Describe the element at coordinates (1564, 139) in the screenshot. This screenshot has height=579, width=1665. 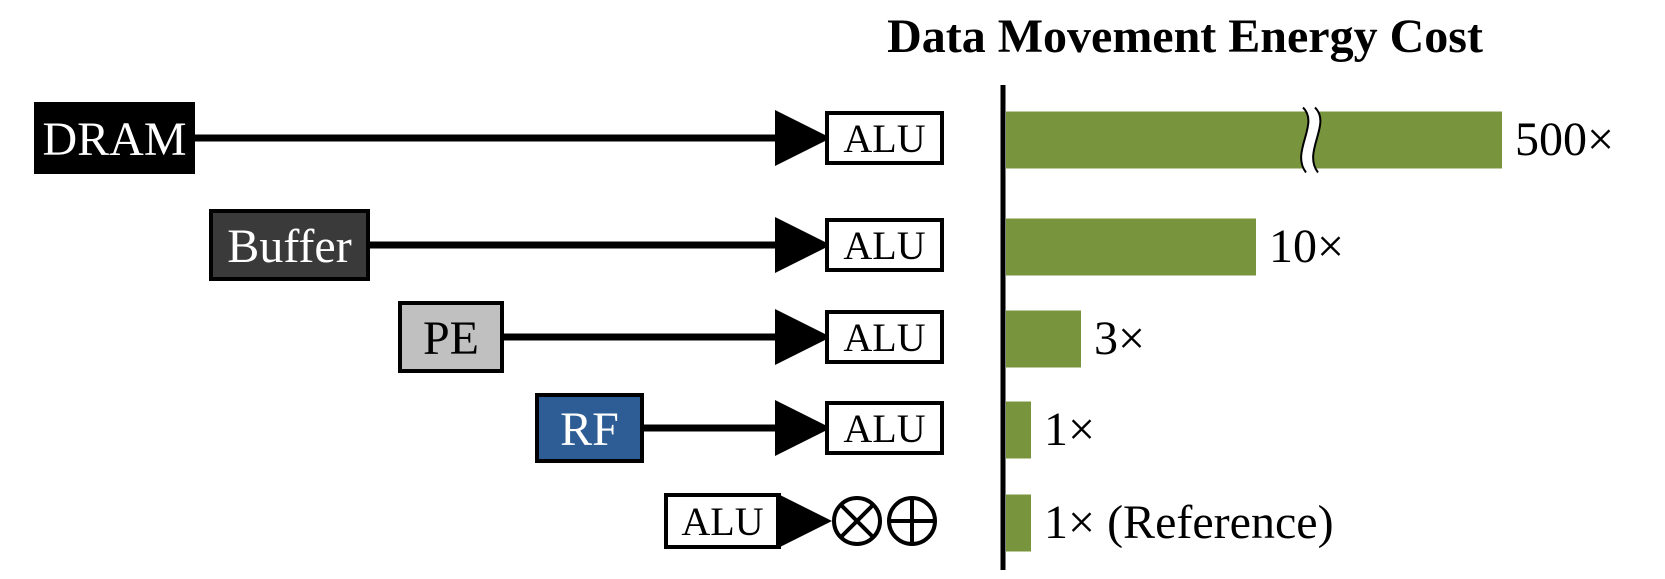
I see `value-label-dram: 500×` at that location.